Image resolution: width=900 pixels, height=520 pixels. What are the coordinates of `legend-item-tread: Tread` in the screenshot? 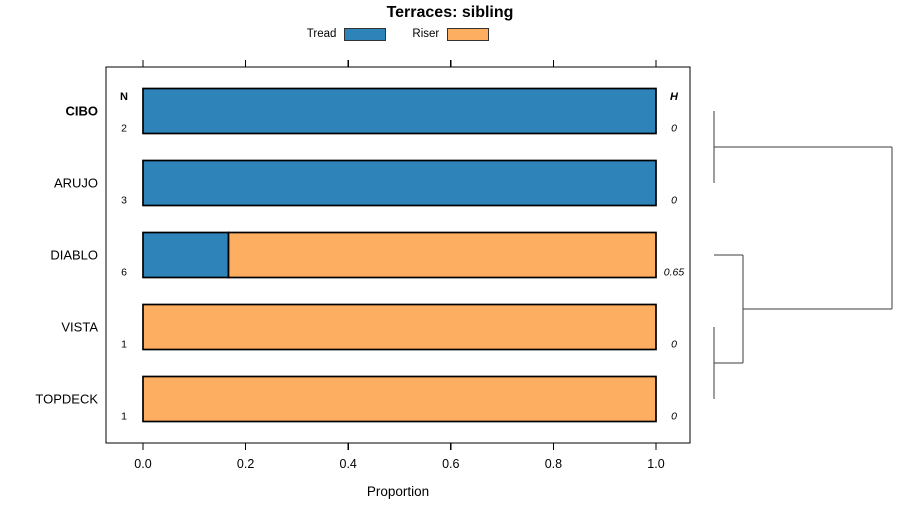 It's located at (346, 34).